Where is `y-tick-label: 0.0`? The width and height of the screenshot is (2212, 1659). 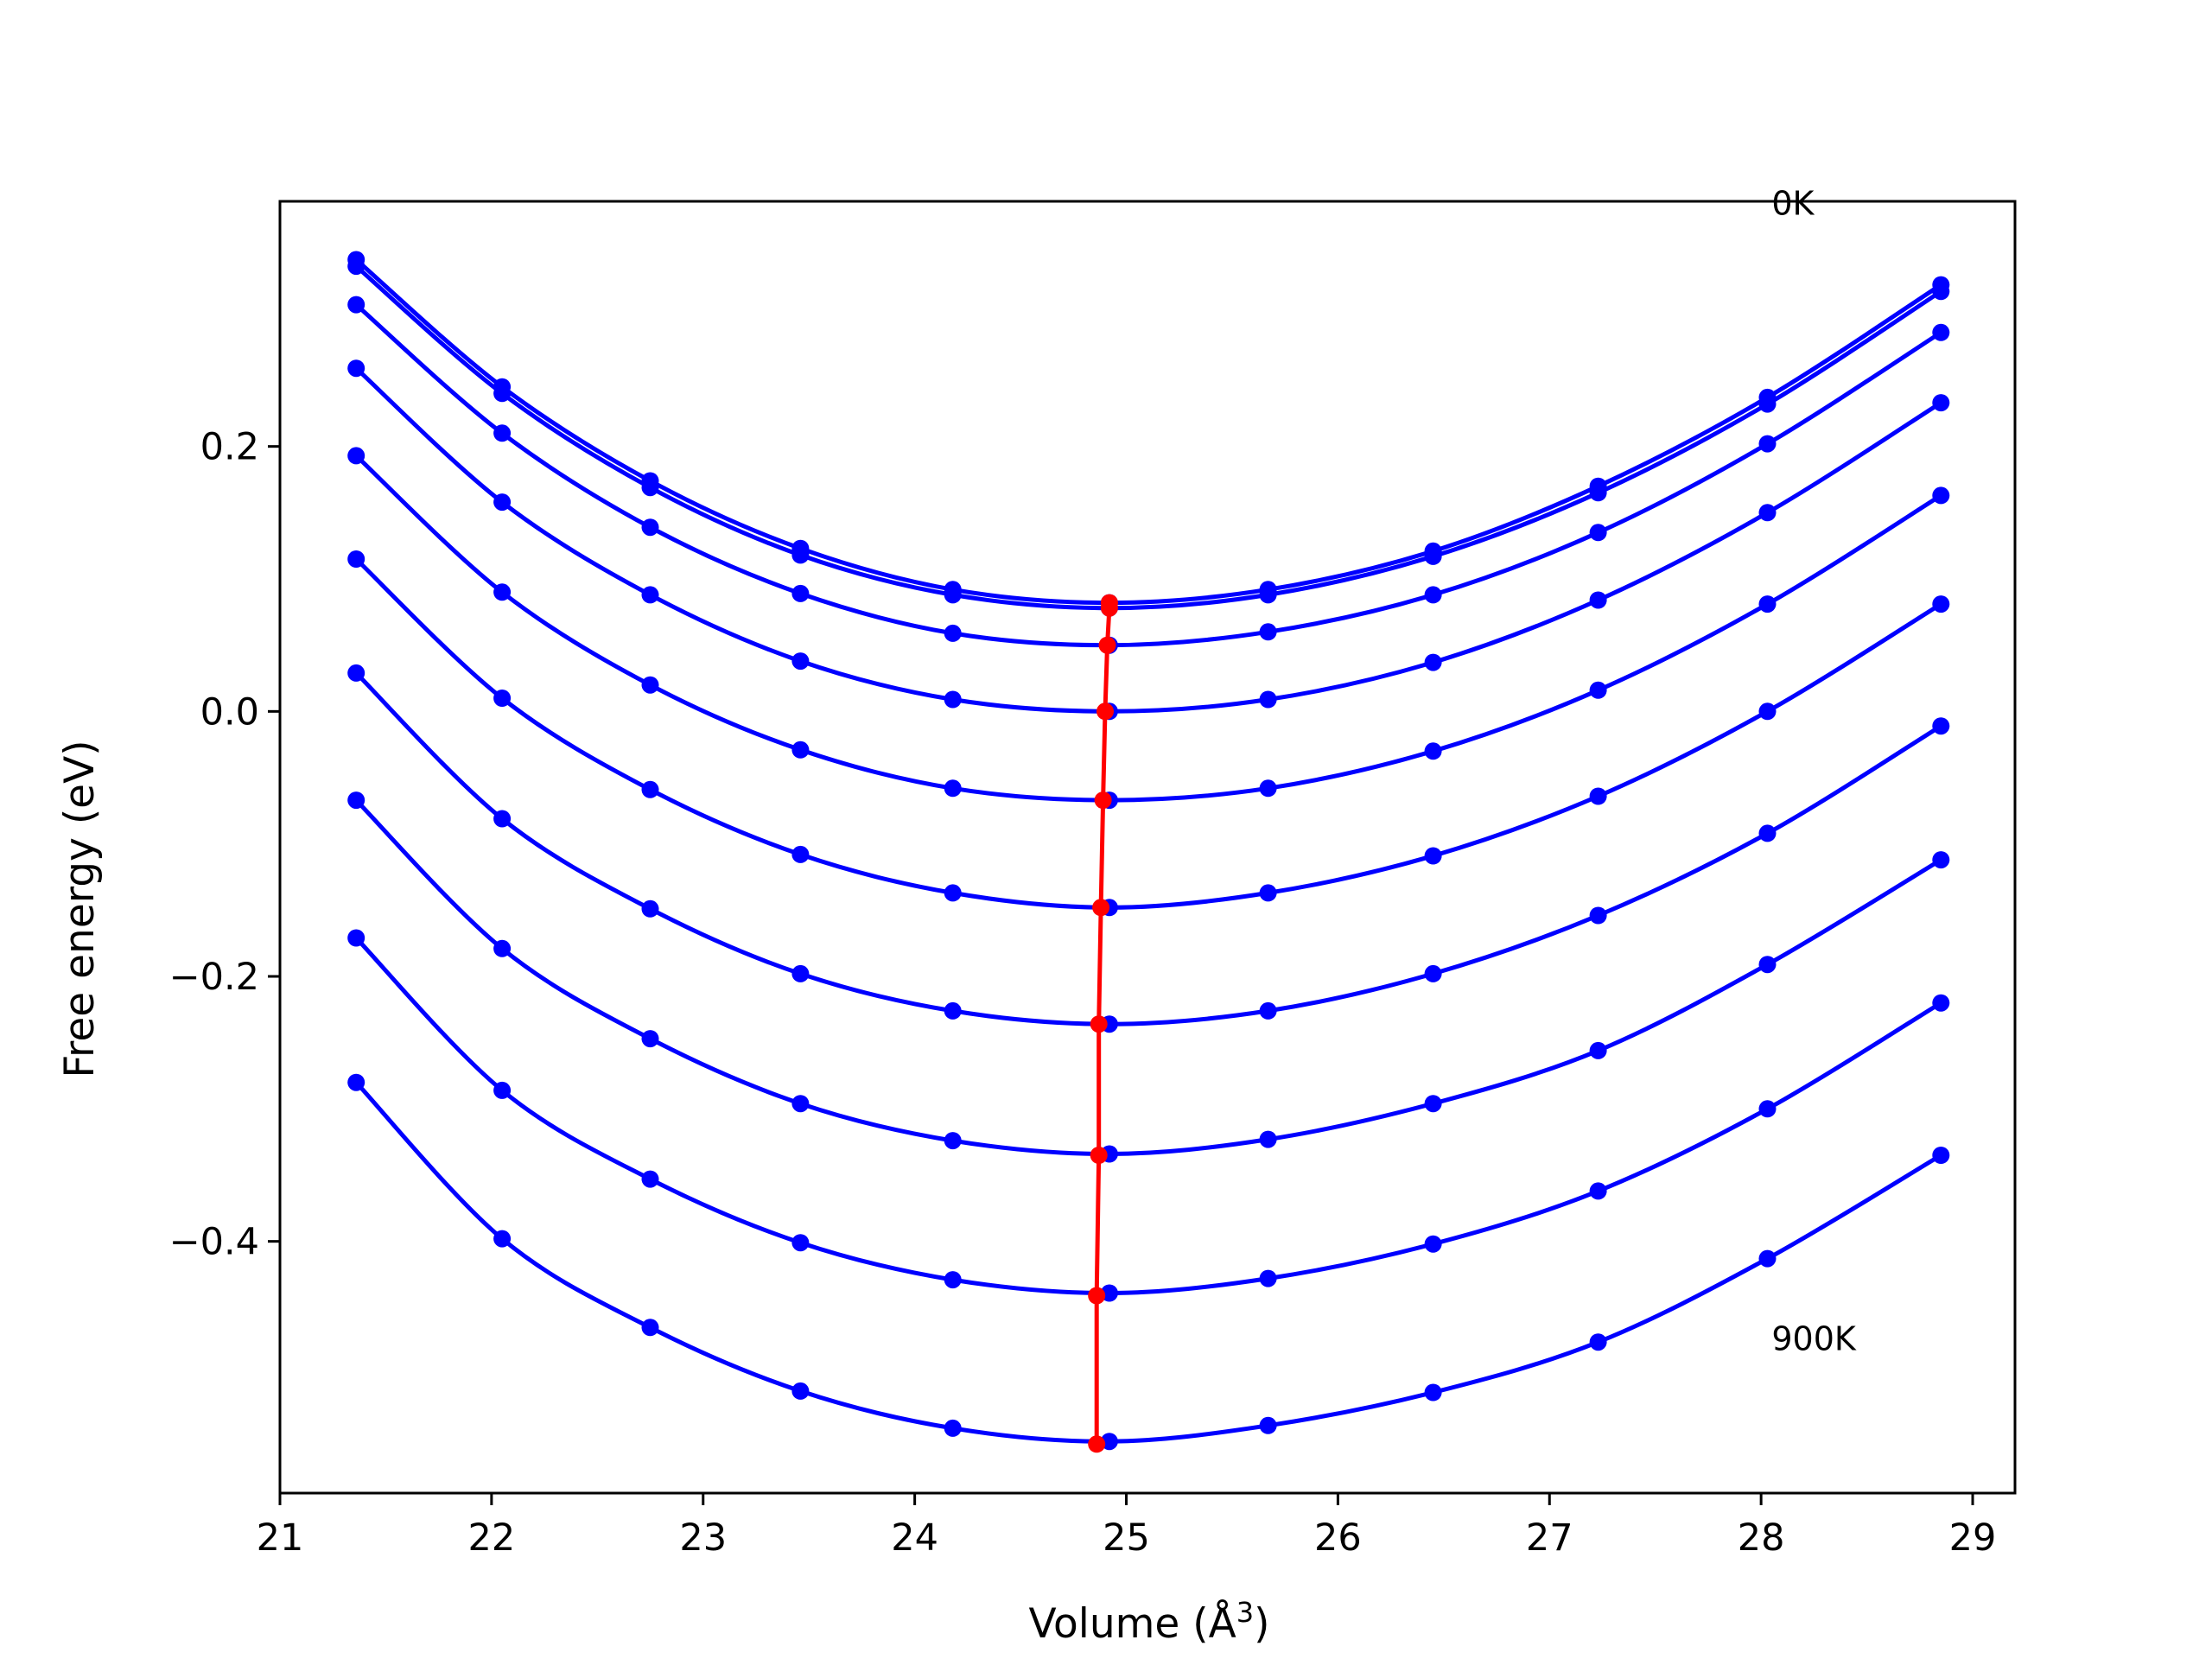 y-tick-label: 0.0 is located at coordinates (230, 712).